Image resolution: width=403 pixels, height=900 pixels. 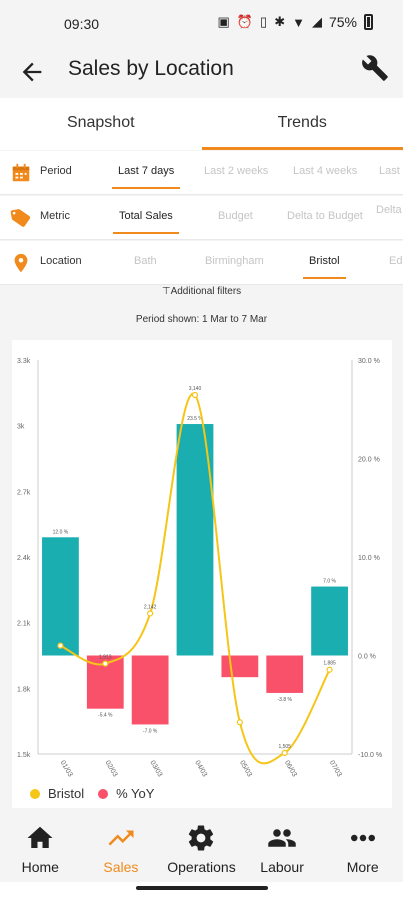 What do you see at coordinates (201, 867) in the screenshot?
I see `nav-operations-label: Operations` at bounding box center [201, 867].